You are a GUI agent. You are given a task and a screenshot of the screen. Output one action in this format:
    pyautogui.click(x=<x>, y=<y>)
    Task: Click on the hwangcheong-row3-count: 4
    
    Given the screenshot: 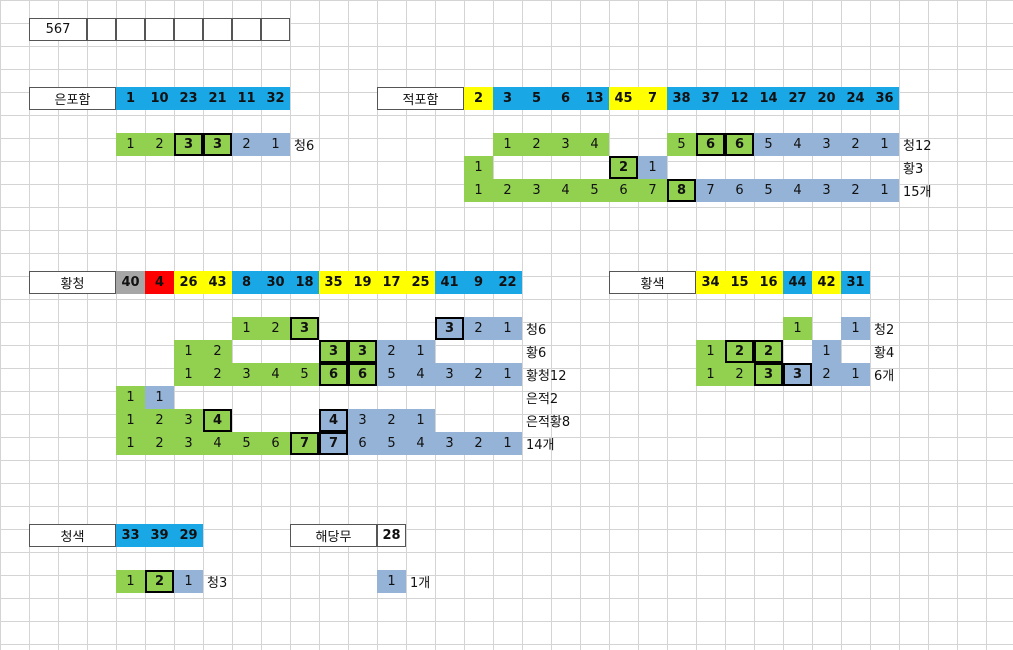 What is the action you would take?
    pyautogui.click(x=275, y=374)
    